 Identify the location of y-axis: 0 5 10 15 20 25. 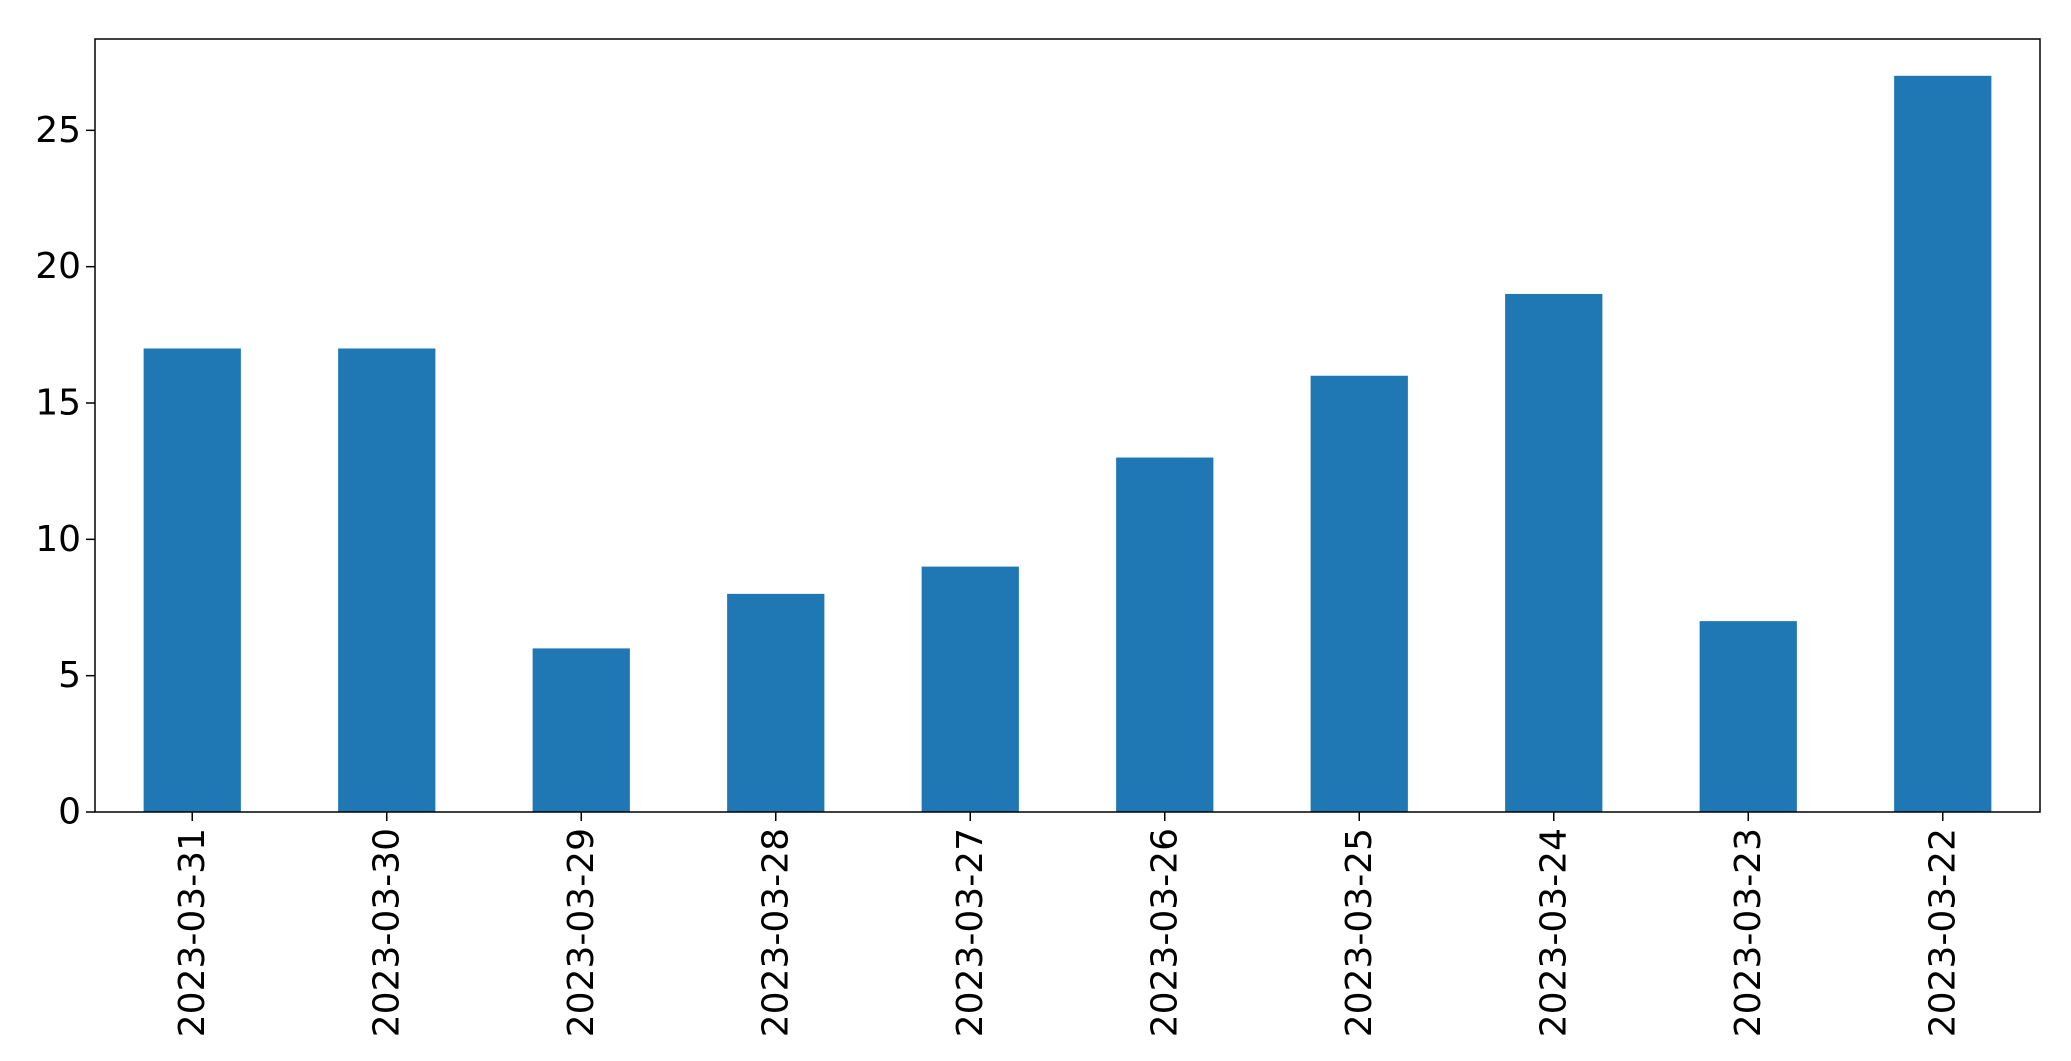
(65, 471).